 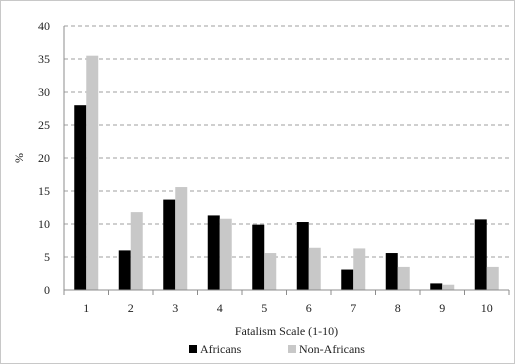 I want to click on legend-label: Africans, so click(x=221, y=349).